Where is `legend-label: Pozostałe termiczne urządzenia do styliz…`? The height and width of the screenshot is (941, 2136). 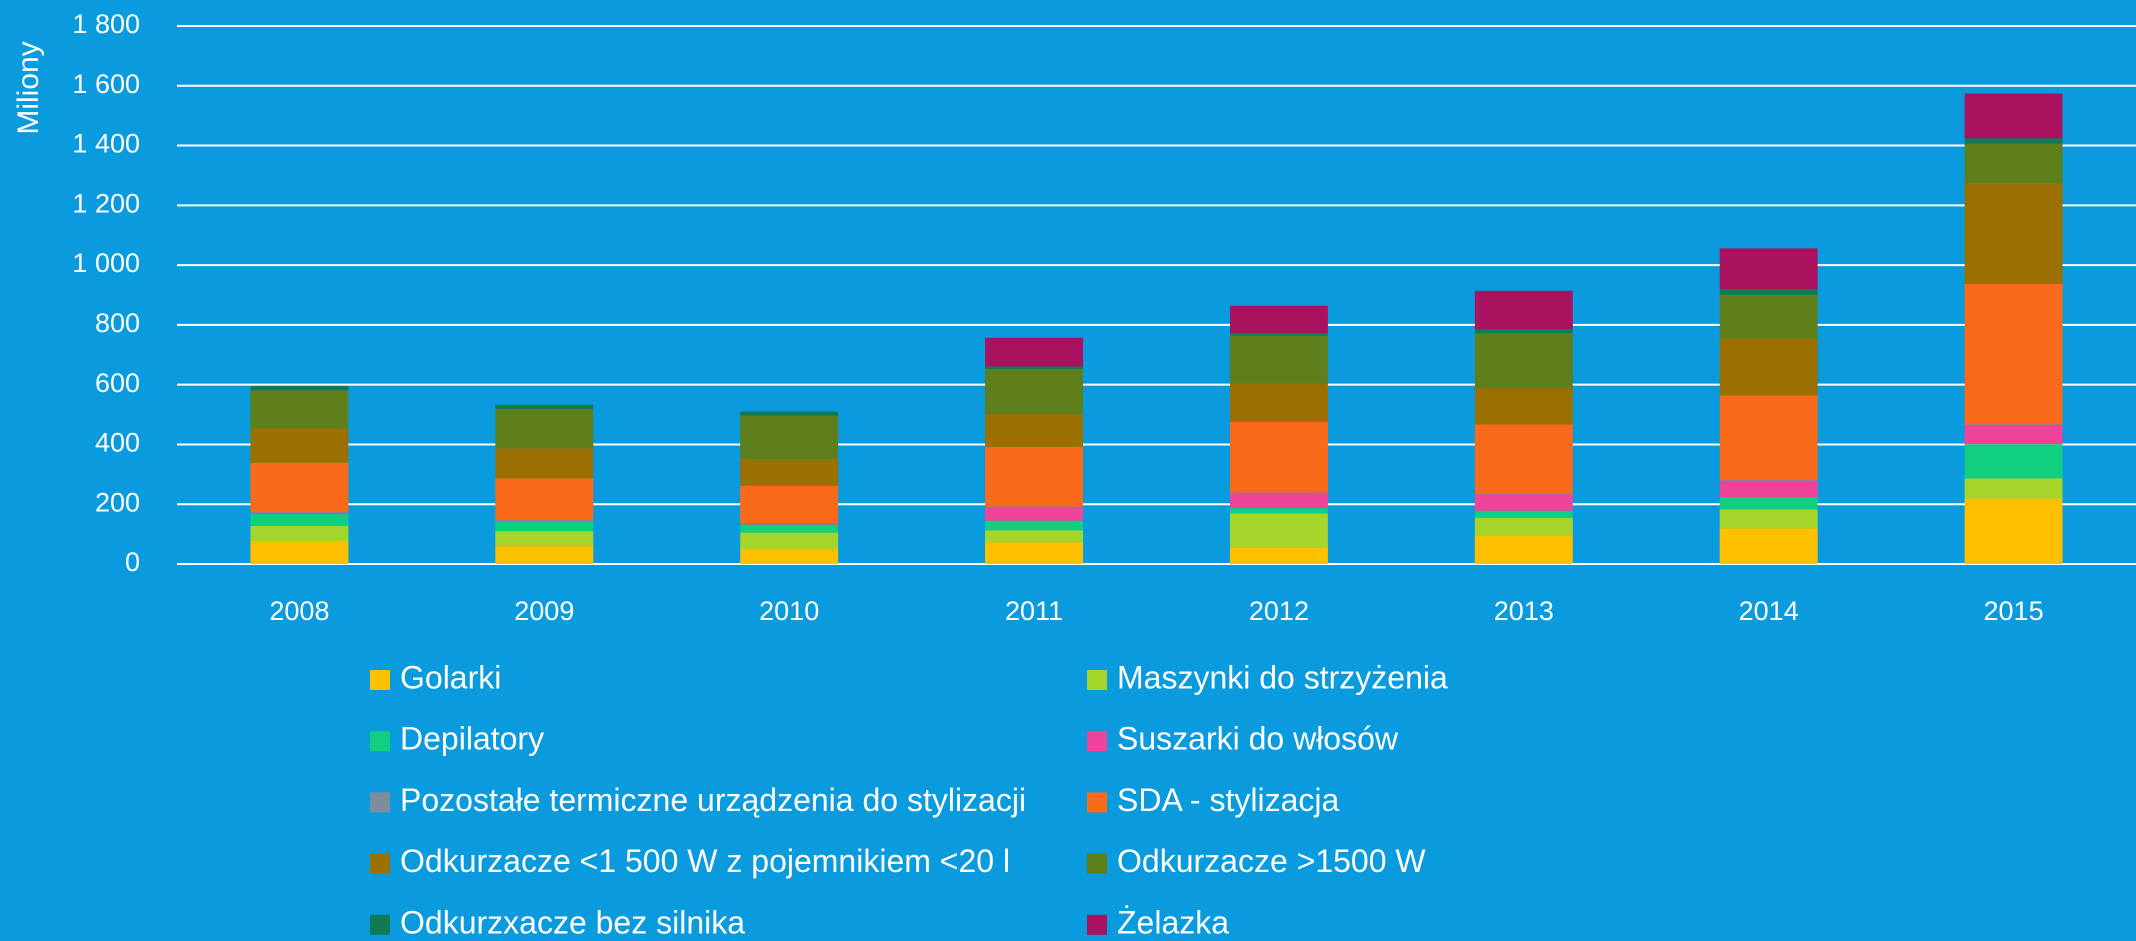 legend-label: Pozostałe termiczne urządzenia do styliz… is located at coordinates (713, 800).